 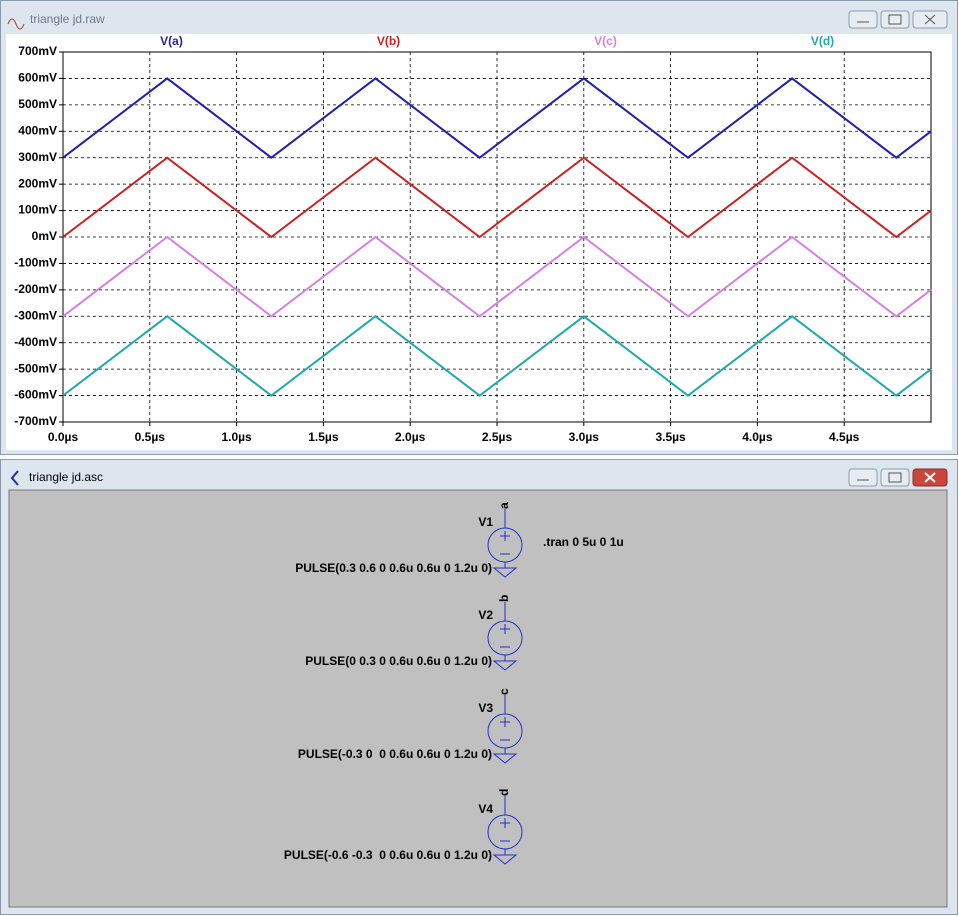 I want to click on y-tick-label: 300mV, so click(x=37, y=157).